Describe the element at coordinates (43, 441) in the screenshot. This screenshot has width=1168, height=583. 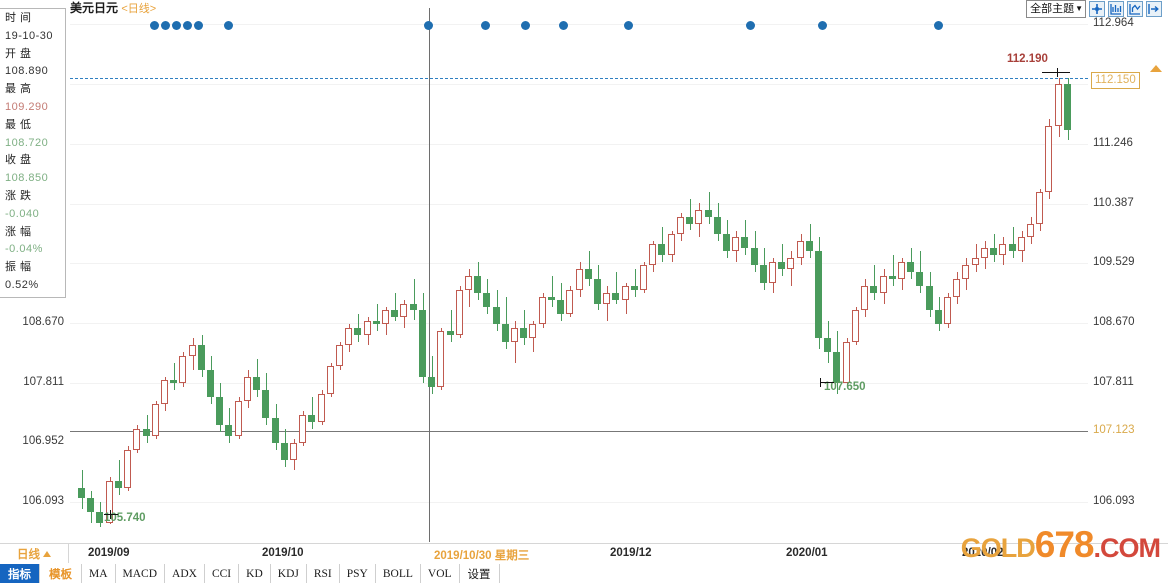
I see `left-axis-tick-2: 106.952` at that location.